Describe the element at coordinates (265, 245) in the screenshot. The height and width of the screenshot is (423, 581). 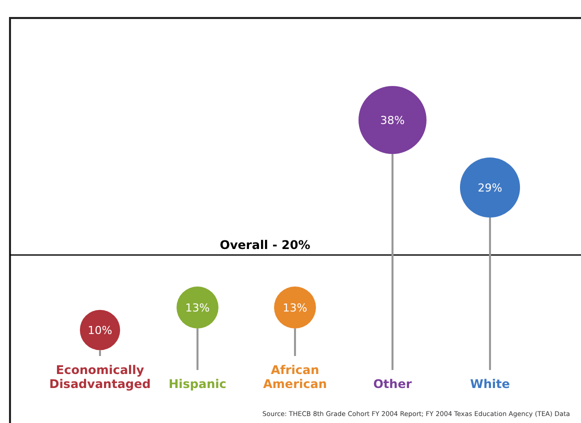
I see `ref-line-label: Overall - 20%` at that location.